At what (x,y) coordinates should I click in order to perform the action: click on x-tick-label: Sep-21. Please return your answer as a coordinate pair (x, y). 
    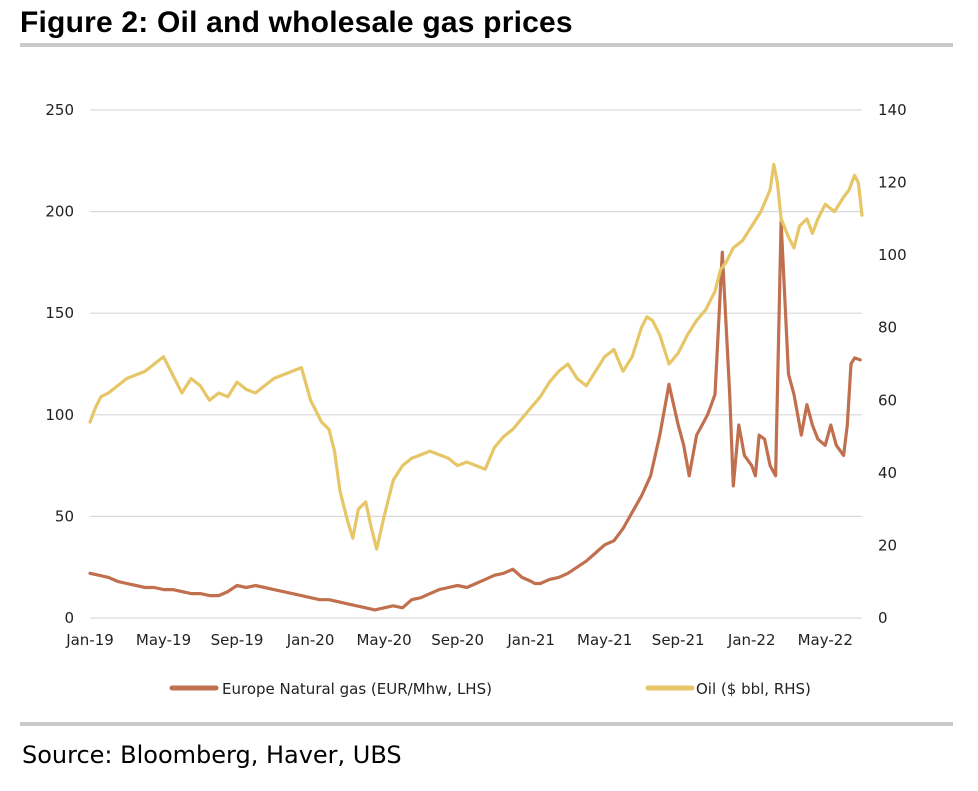
    Looking at the image, I should click on (678, 640).